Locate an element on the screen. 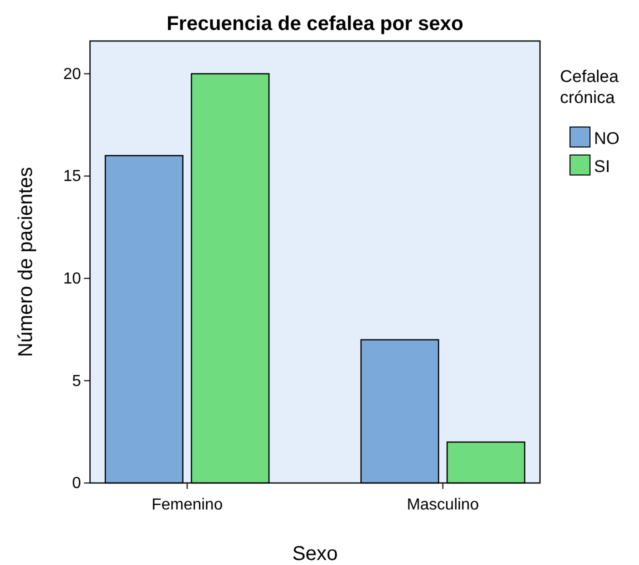 Image resolution: width=639 pixels, height=565 pixels. x-axis-title: Sexo is located at coordinates (315, 554).